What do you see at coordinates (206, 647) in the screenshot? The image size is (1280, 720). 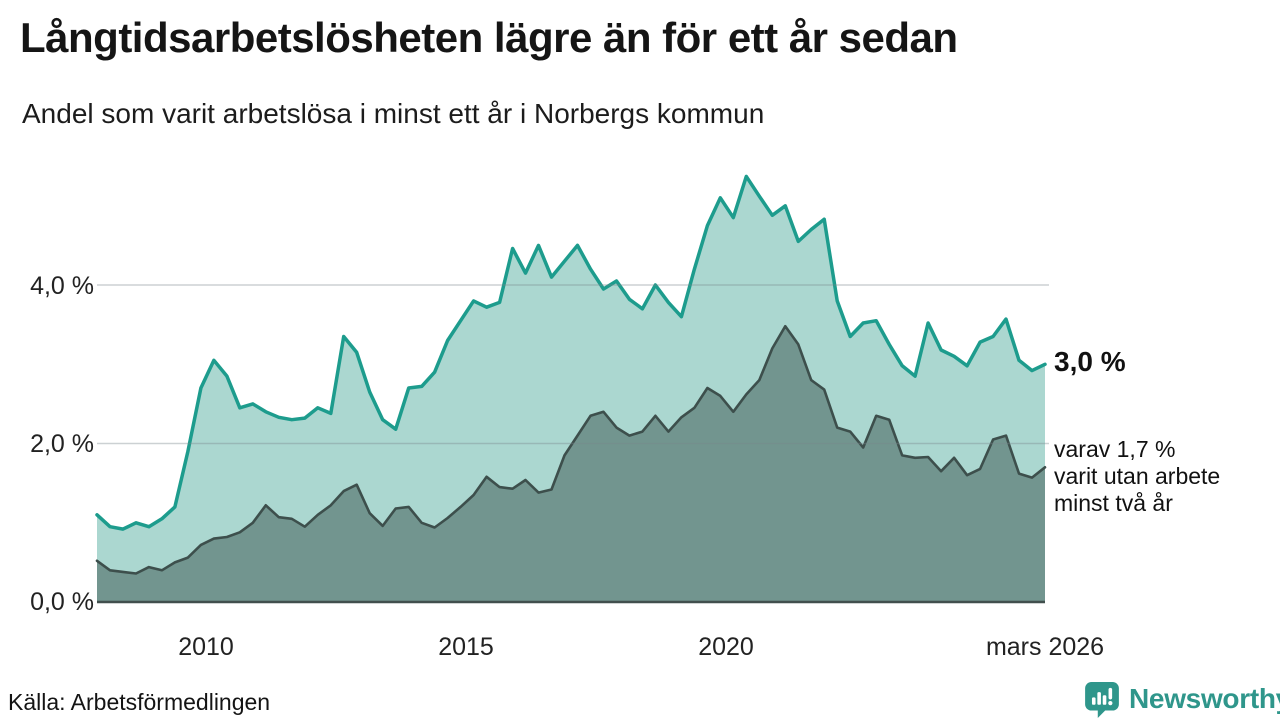 I see `x-axis-tick-2010: 2010` at bounding box center [206, 647].